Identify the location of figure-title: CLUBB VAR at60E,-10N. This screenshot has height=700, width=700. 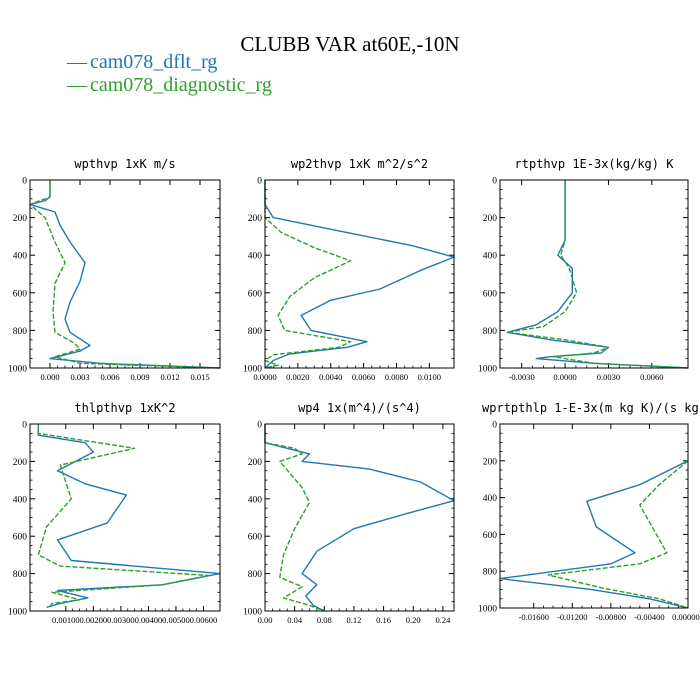
(349, 44).